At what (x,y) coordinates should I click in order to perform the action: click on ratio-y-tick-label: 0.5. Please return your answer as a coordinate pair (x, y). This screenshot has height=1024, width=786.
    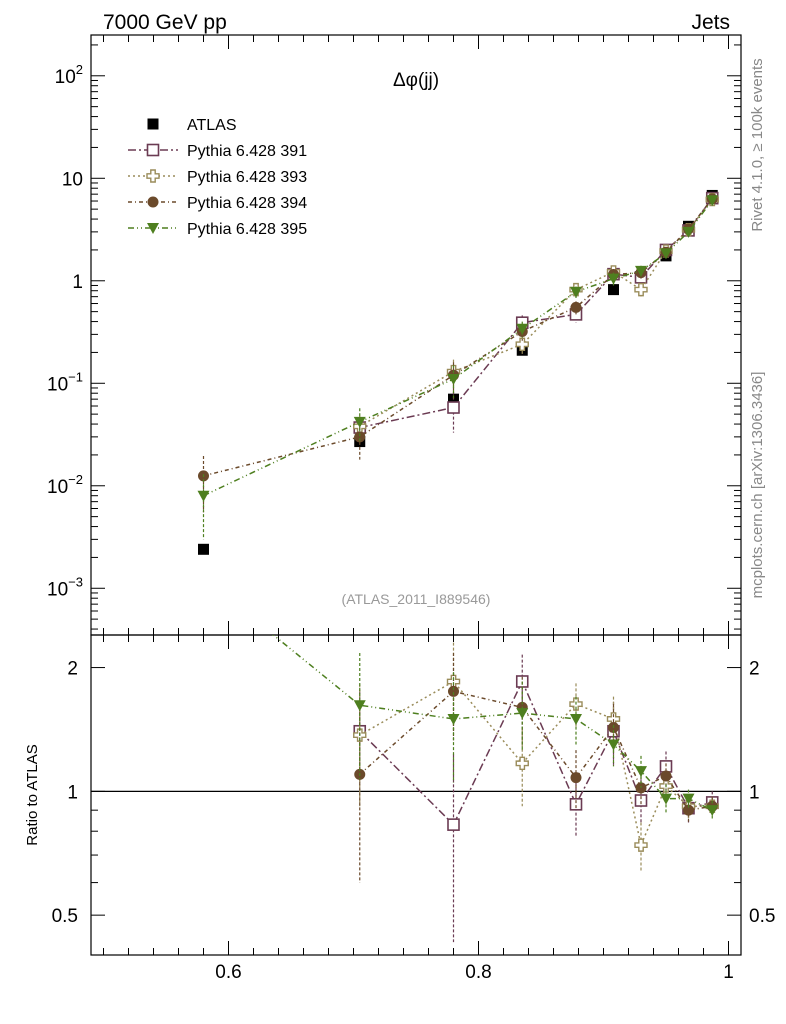
    Looking at the image, I should click on (65, 916).